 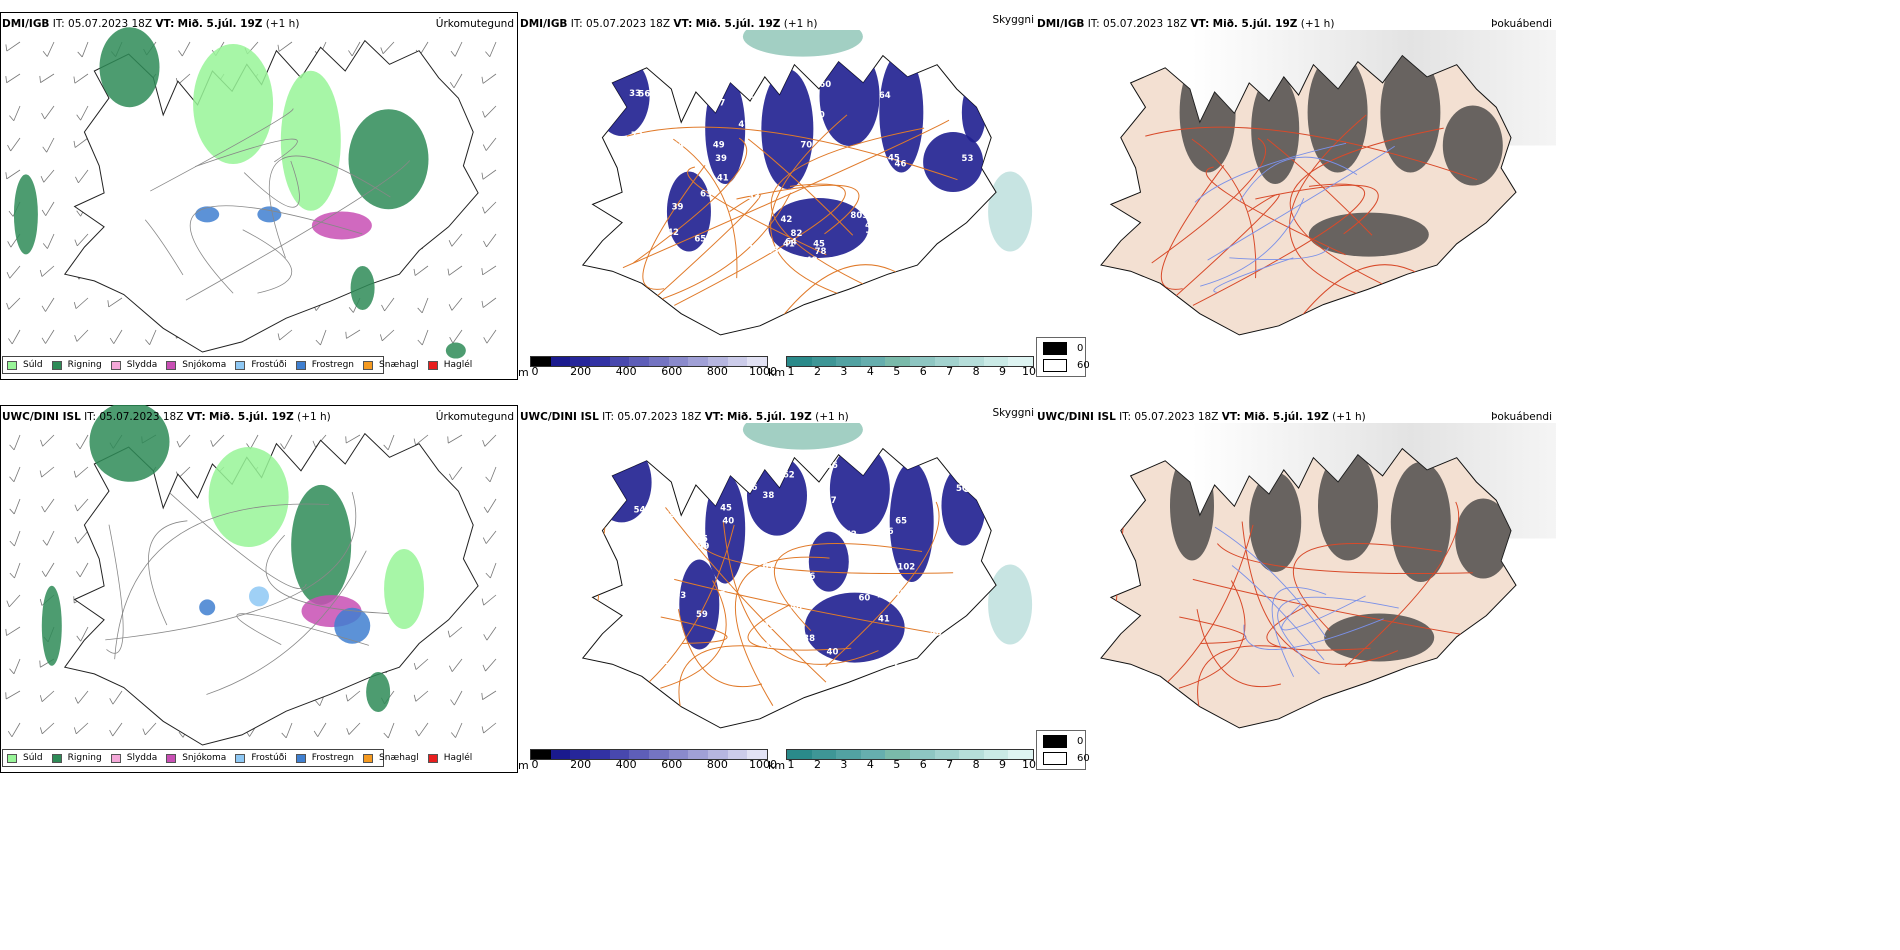 What do you see at coordinates (819, 245) in the screenshot?
I see `ceiling-value-label: 45` at bounding box center [819, 245].